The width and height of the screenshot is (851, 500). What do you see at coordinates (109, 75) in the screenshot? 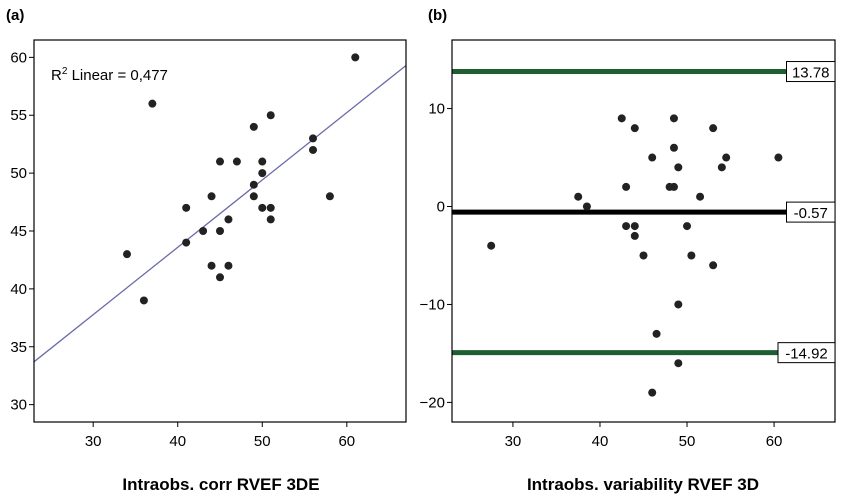
I see `r2-annotation: R2 Linear = 0,477` at bounding box center [109, 75].